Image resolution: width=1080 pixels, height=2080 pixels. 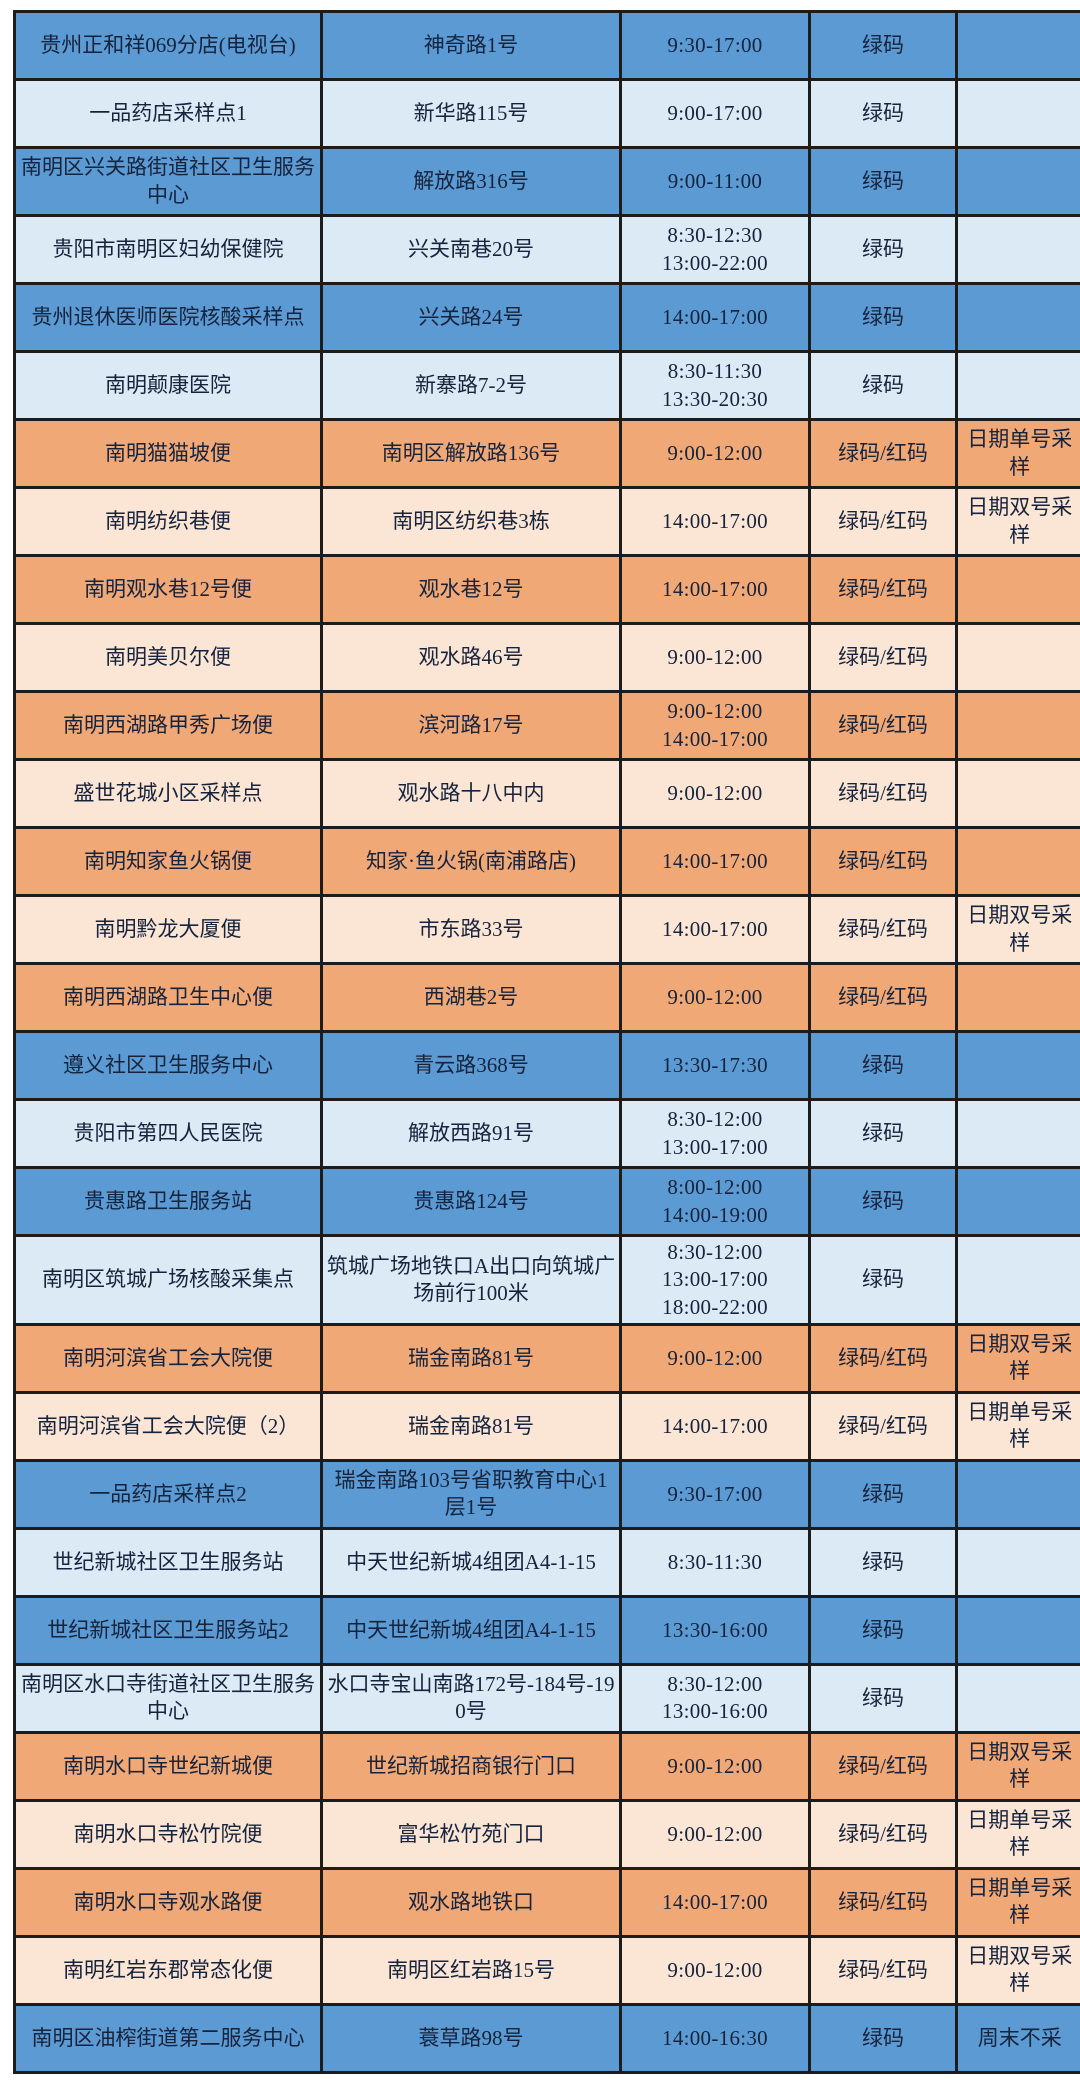 What do you see at coordinates (547, 114) in the screenshot?
I see `table-row: 一品药店采样点1 新华路115号 9:00-17:00 绿码` at bounding box center [547, 114].